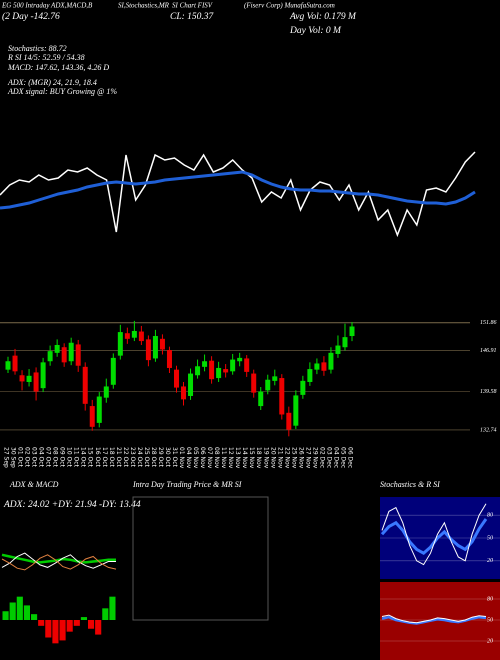 This screenshot has width=500, height=660. What do you see at coordinates (125, 457) in the screenshot?
I see `x-tick-label: 22 Oct` at bounding box center [125, 457].